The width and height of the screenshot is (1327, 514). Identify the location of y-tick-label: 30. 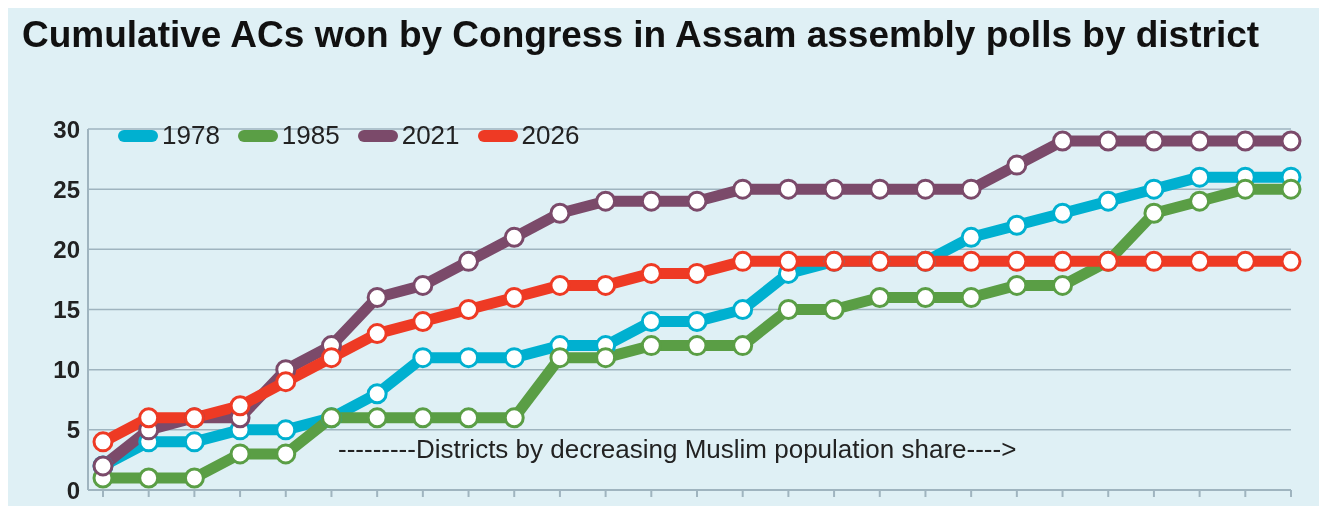
(66, 129).